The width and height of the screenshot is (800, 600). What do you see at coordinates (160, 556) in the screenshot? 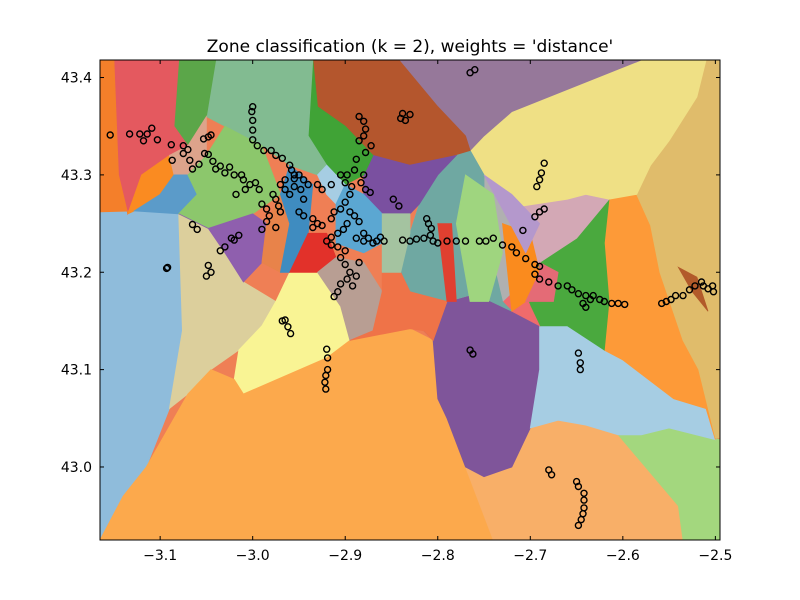
I see `x-tick-label: −3.1` at bounding box center [160, 556].